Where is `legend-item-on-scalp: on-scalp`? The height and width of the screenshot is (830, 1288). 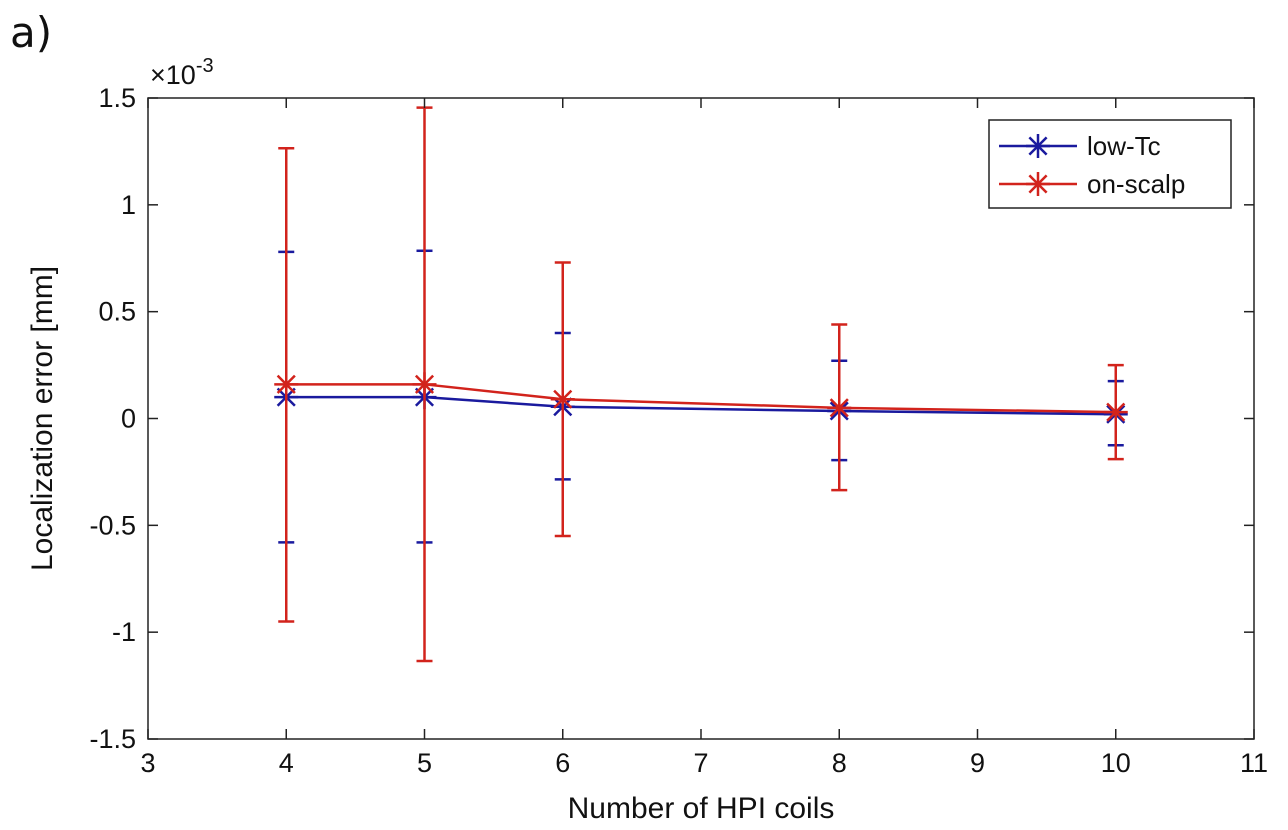 legend-item-on-scalp: on-scalp is located at coordinates (1092, 184).